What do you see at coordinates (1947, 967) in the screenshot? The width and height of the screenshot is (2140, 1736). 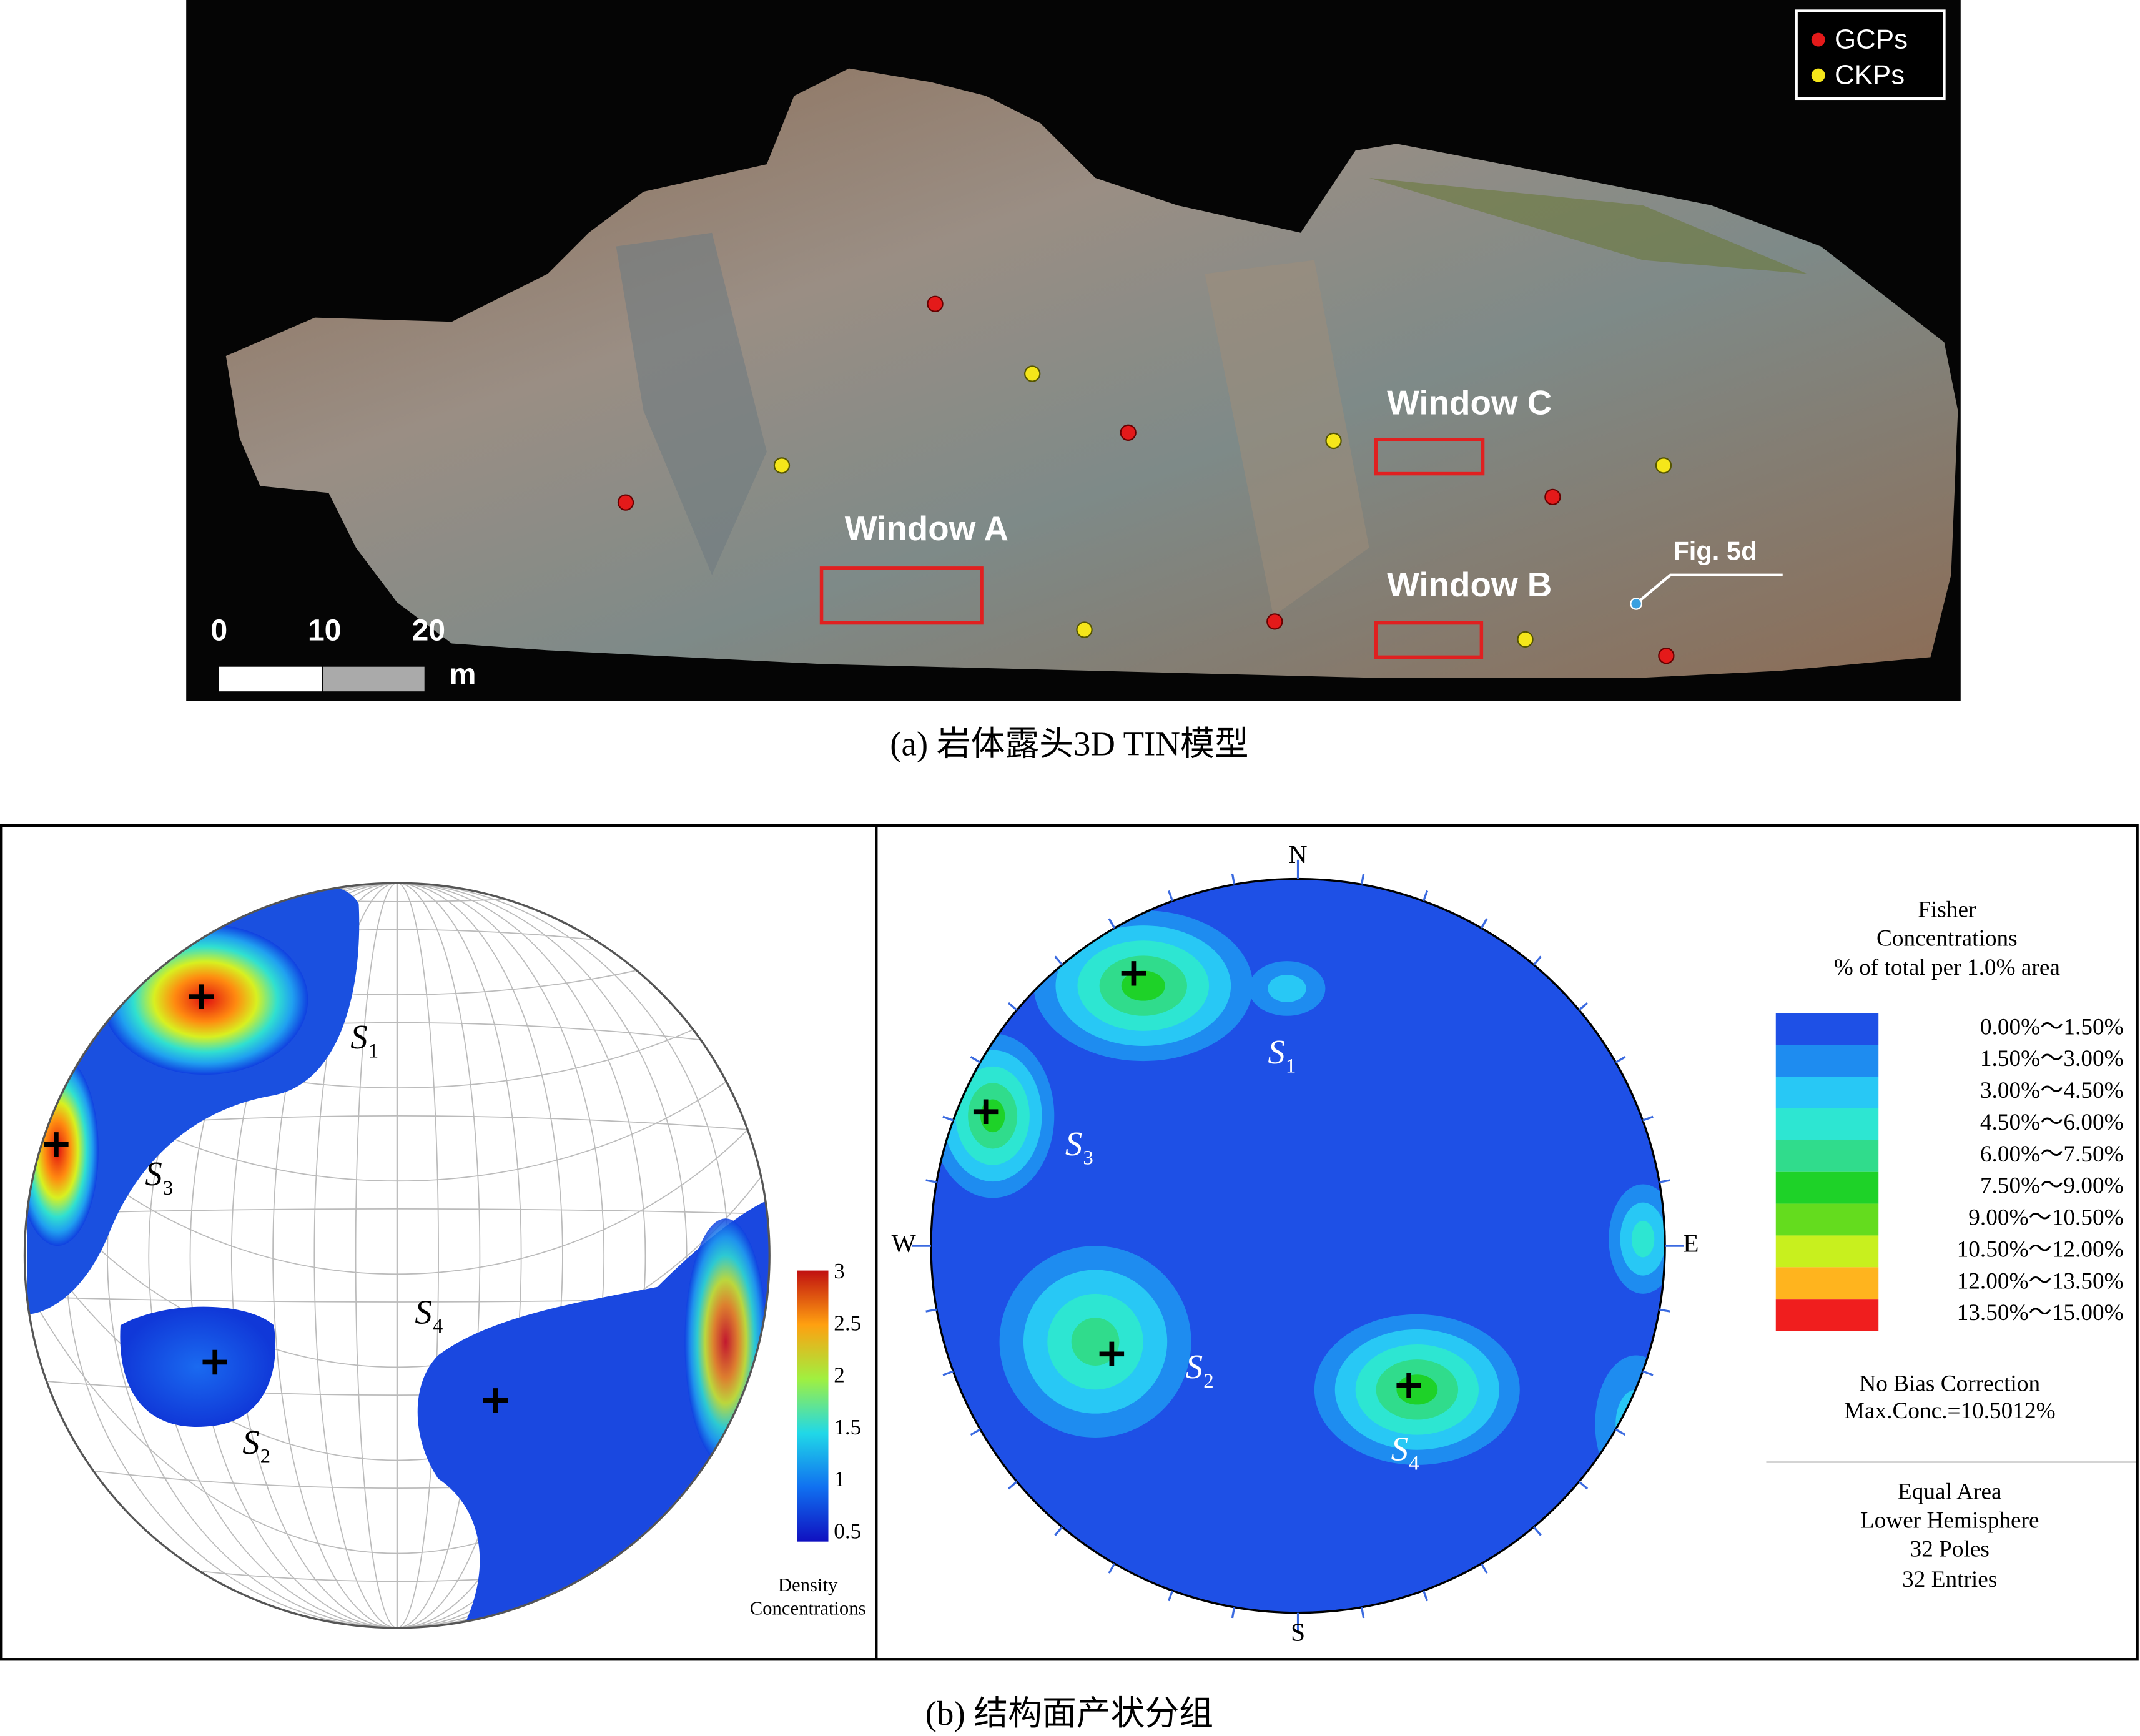 I see `legend-title: % of total per 1.0% area` at bounding box center [1947, 967].